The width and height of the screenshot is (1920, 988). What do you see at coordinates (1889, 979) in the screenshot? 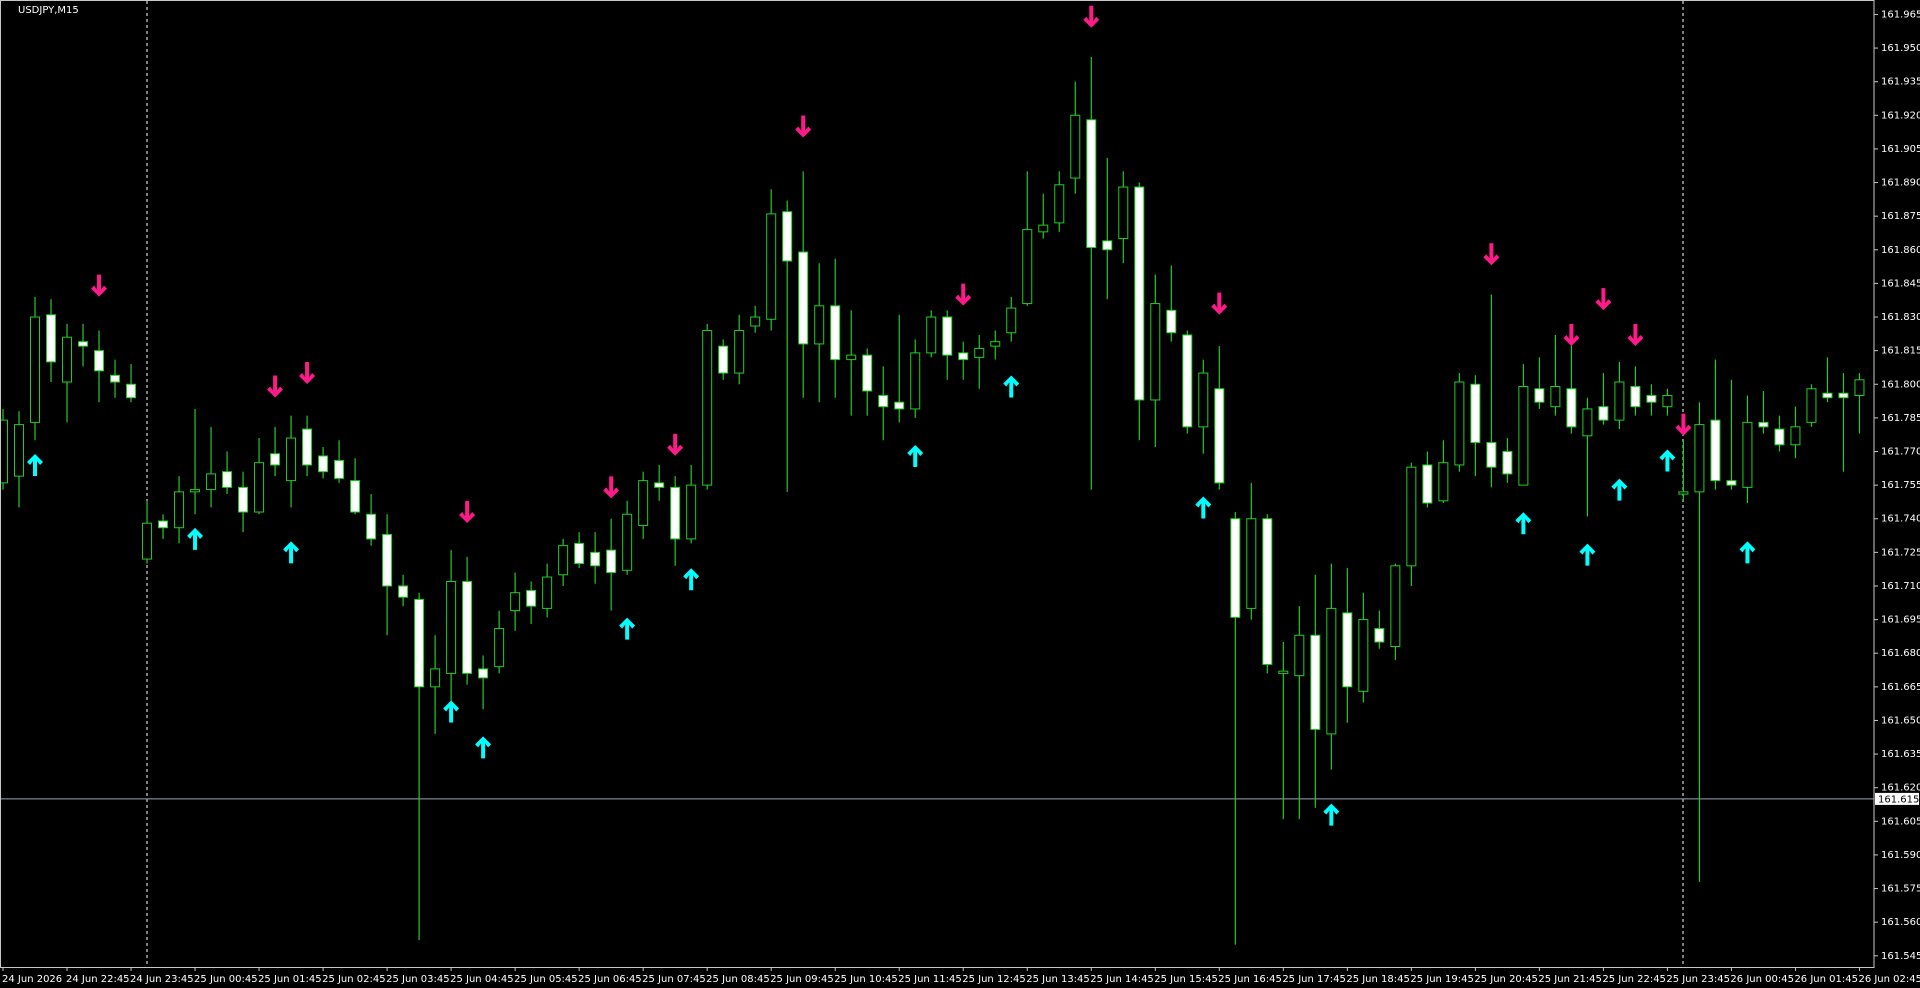
I see `x-tick-label: 26 Jun 02:45` at bounding box center [1889, 979].